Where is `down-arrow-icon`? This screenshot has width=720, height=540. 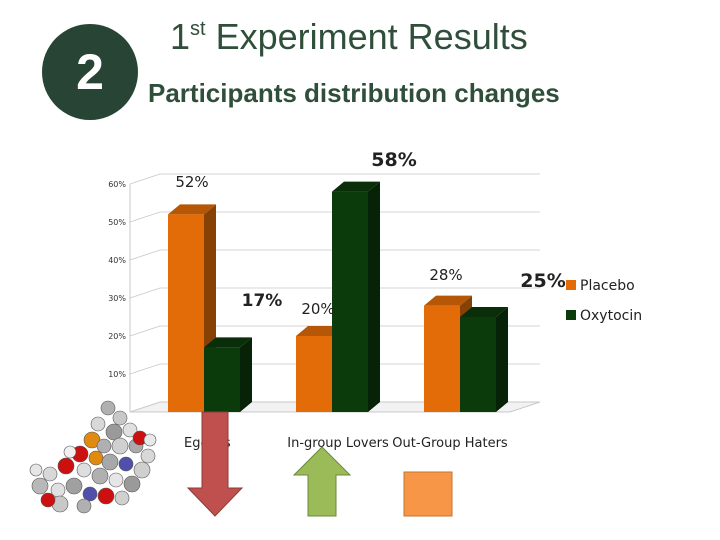 down-arrow-icon is located at coordinates (215, 464).